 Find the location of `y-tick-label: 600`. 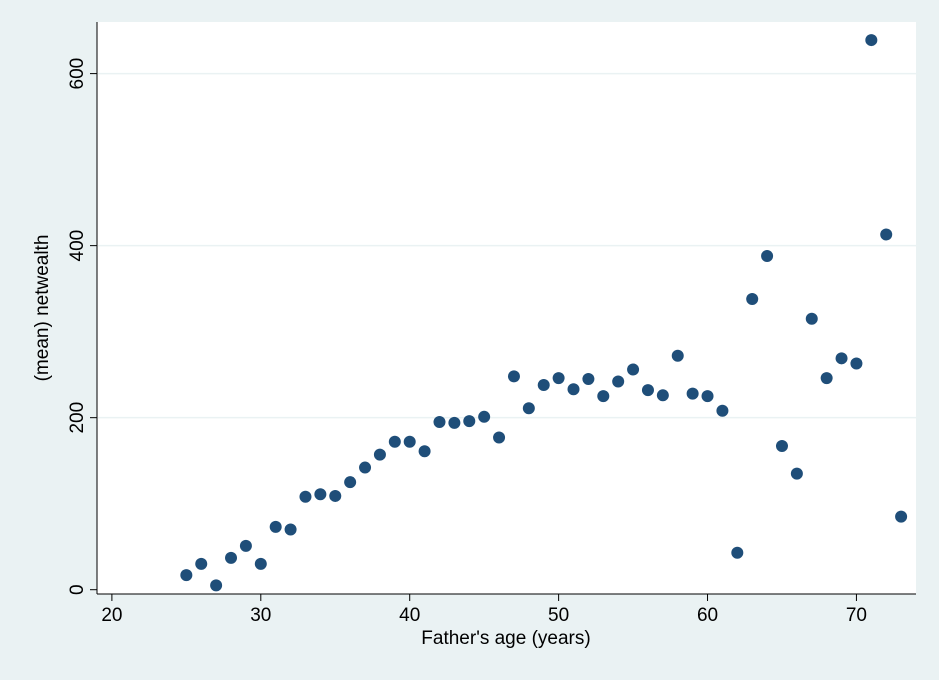

y-tick-label: 600 is located at coordinates (77, 74).